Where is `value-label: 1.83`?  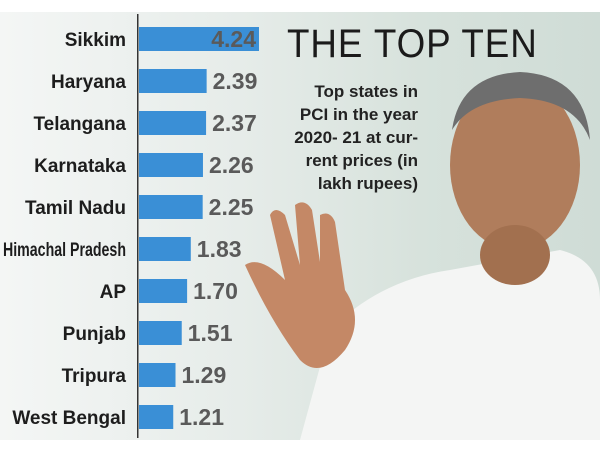
value-label: 1.83 is located at coordinates (219, 249).